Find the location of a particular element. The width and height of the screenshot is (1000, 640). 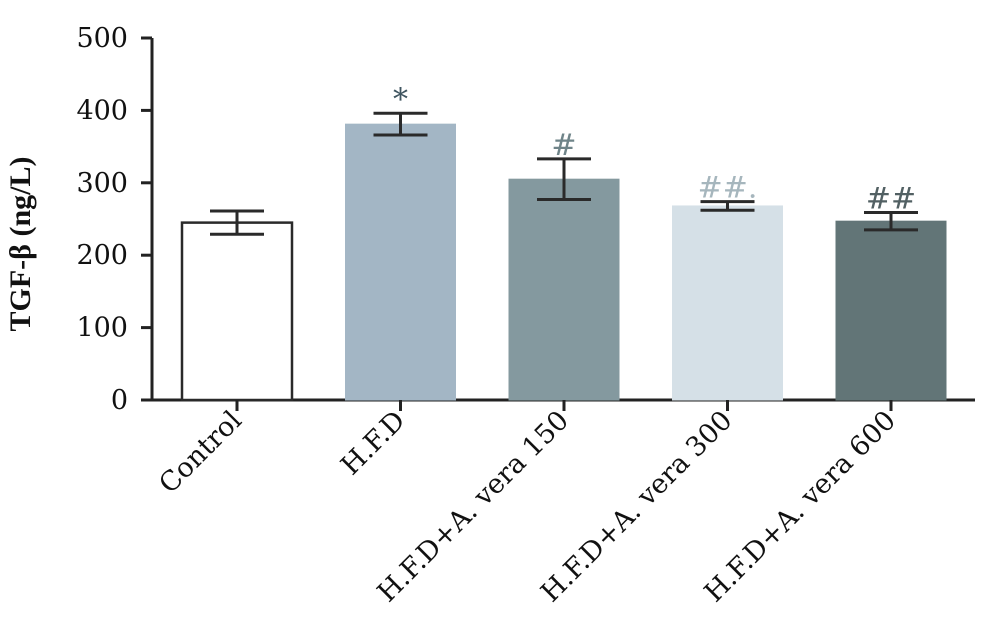

y-tick-label: 100 is located at coordinates (102, 328).